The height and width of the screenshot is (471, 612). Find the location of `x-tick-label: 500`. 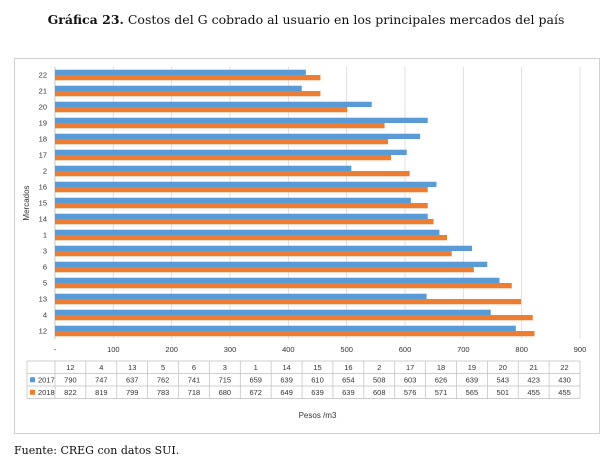

x-tick-label: 500 is located at coordinates (346, 349).